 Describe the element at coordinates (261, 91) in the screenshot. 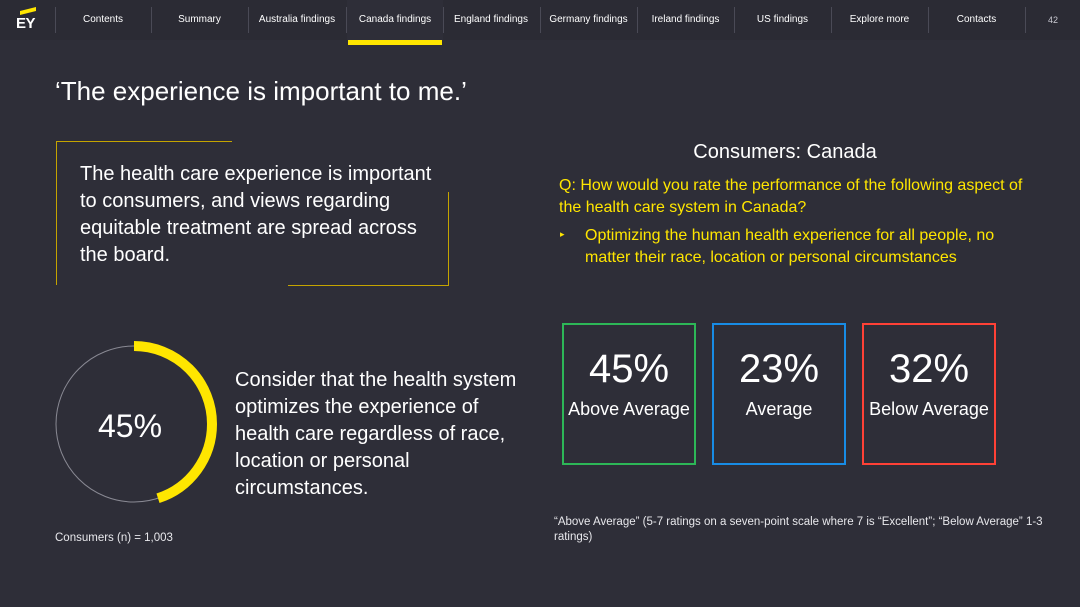

I see `page-title: ‘The experience is important to me.’` at that location.